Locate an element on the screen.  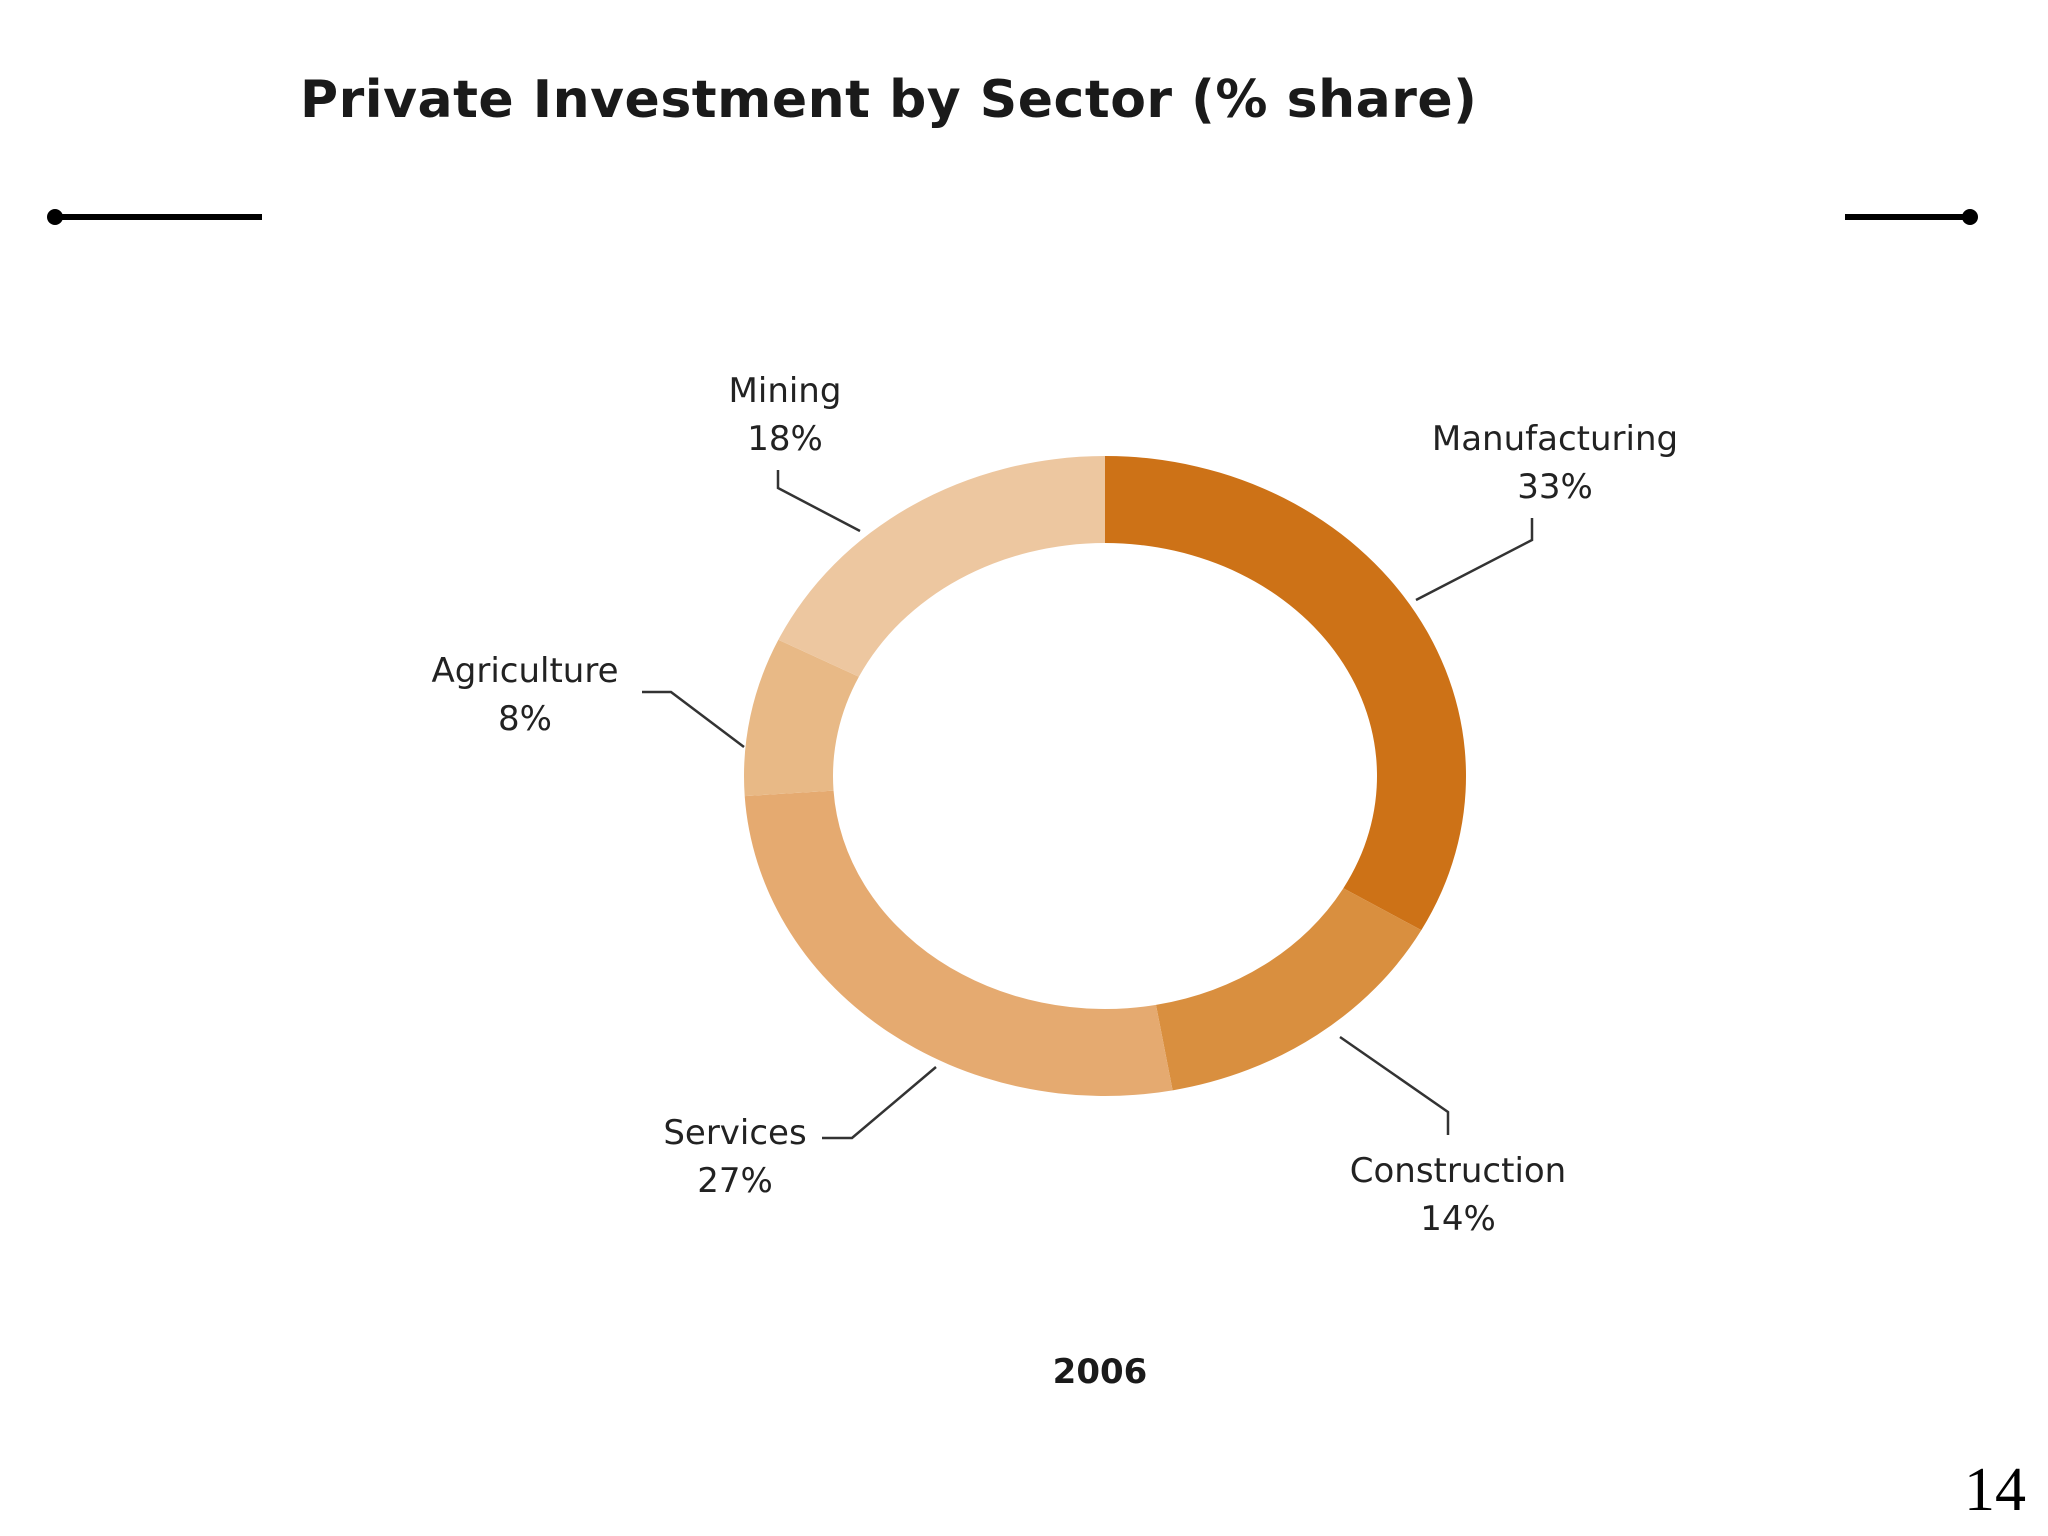
leader-line-agriculture is located at coordinates (693, 719).